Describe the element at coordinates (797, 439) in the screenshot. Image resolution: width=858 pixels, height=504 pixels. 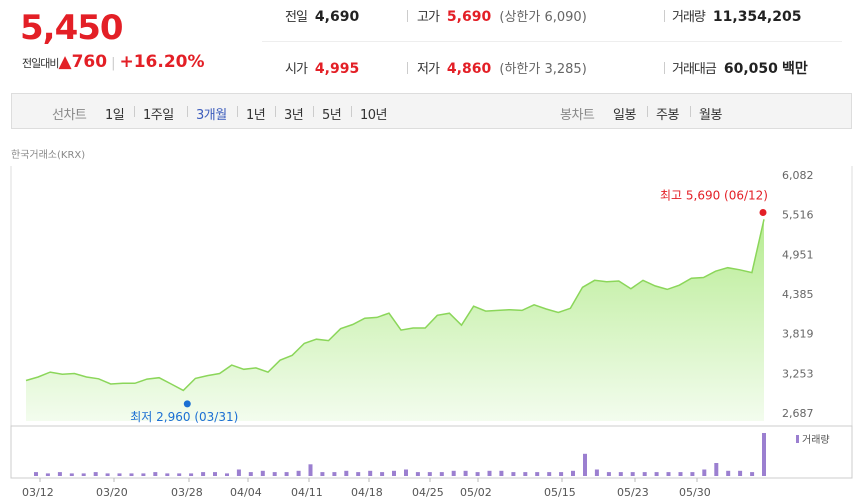
I see `volume-legend-swatch` at that location.